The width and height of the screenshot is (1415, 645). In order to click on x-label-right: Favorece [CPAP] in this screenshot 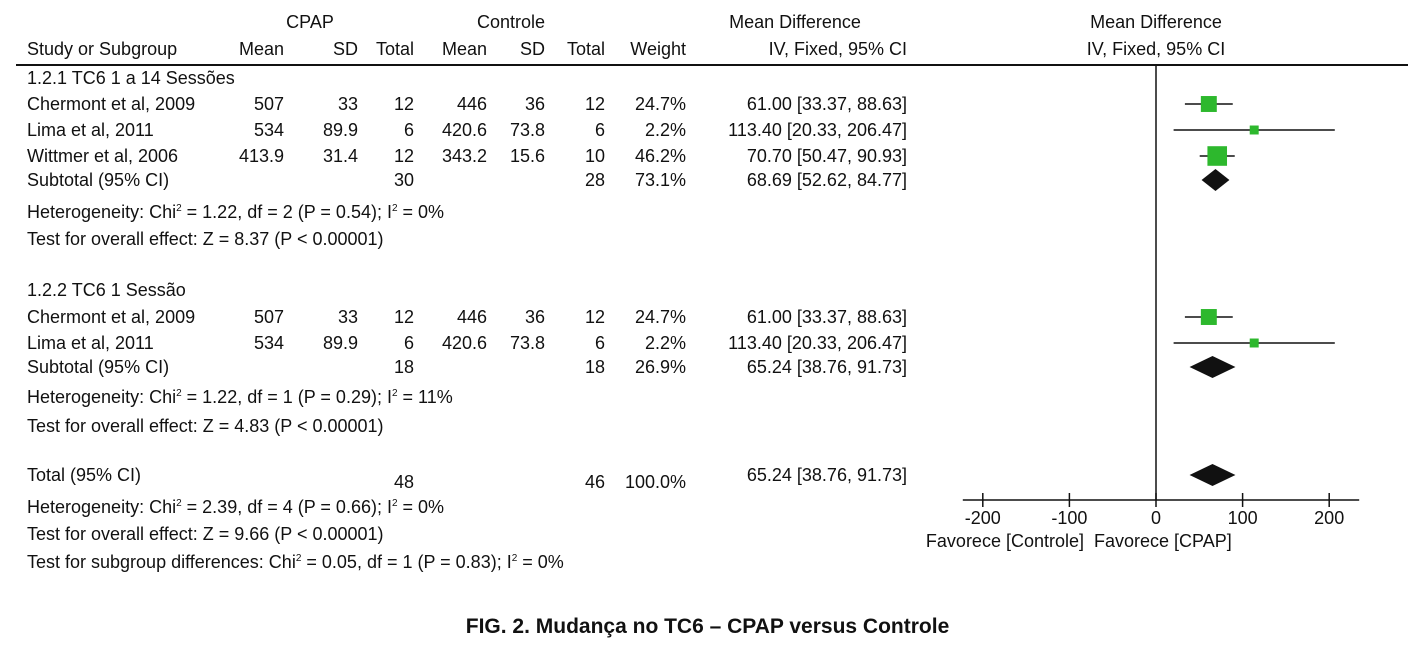, I will do `click(1163, 541)`.